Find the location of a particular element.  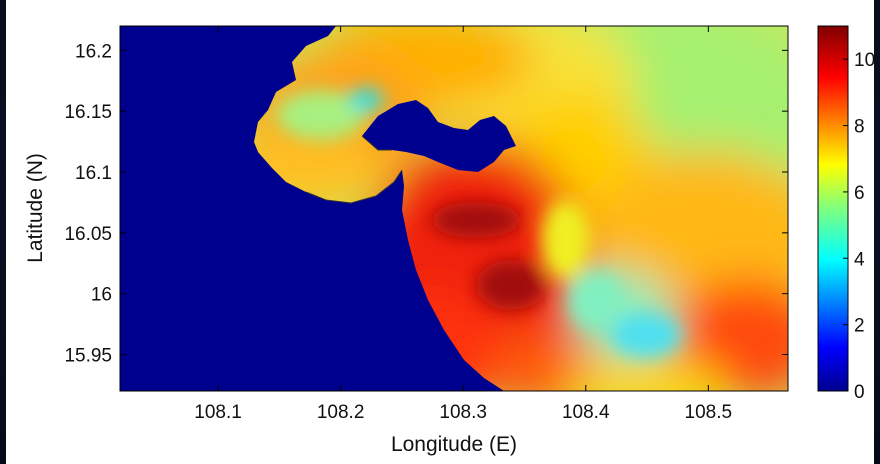

x-tick-label: 108.2 is located at coordinates (341, 412).